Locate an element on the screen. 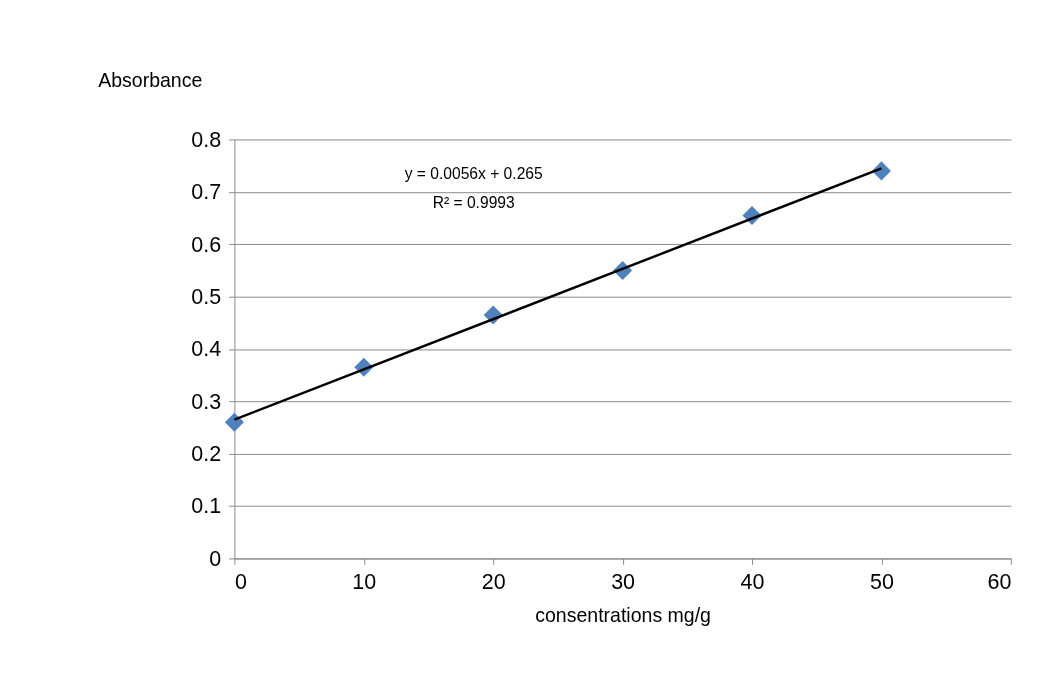 The width and height of the screenshot is (1046, 689). annotation: R² = 0.9993 is located at coordinates (473, 202).